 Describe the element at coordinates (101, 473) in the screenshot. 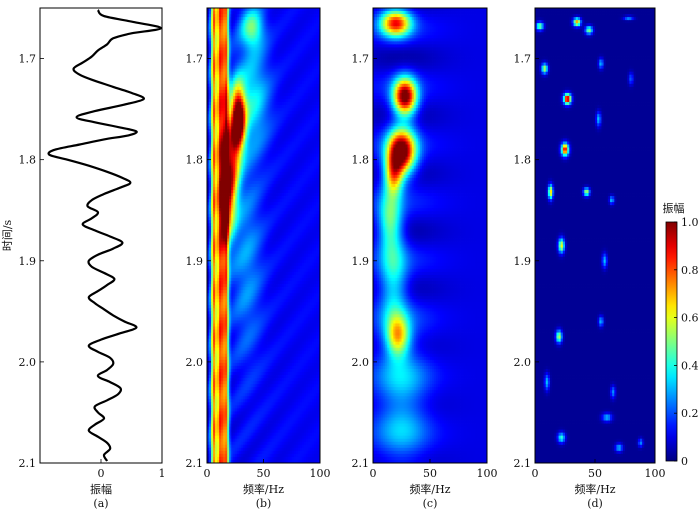

I see `x-tick-label: 0` at that location.